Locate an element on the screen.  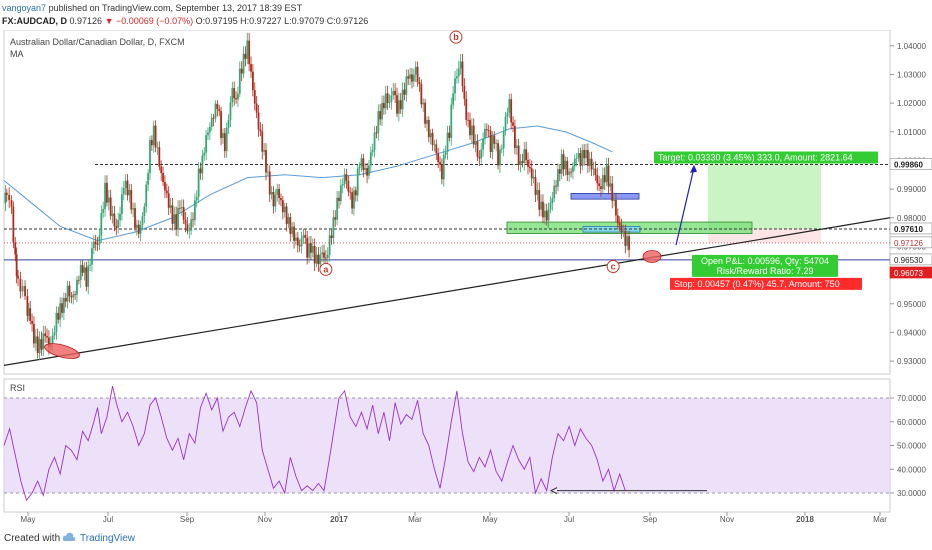
rsi-axis: 30.0000 40.0000 50.0000 60.0000 70.0000 is located at coordinates (908, 446).